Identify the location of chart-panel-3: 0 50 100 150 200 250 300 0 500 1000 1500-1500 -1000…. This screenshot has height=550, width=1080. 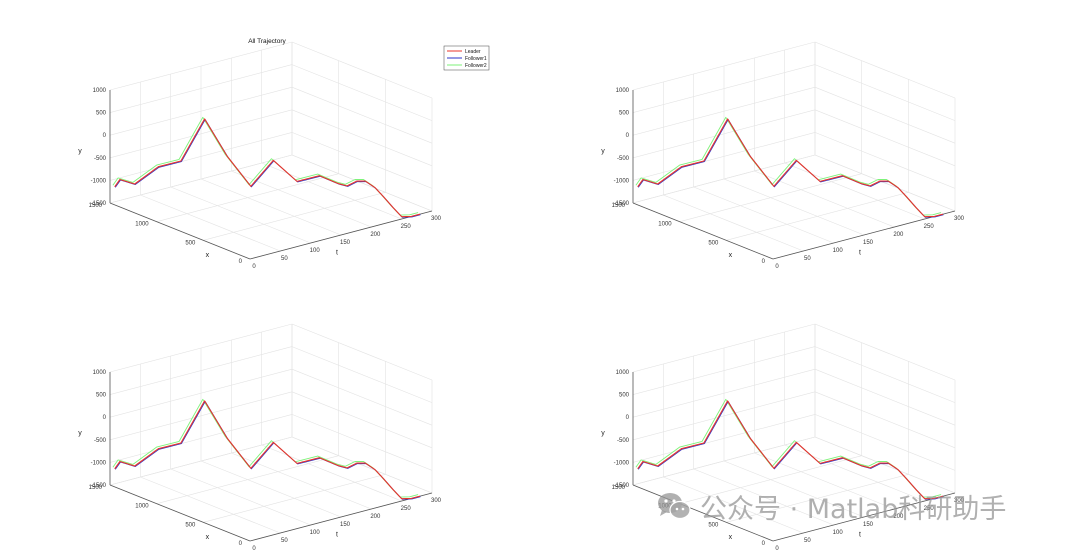
(260, 436).